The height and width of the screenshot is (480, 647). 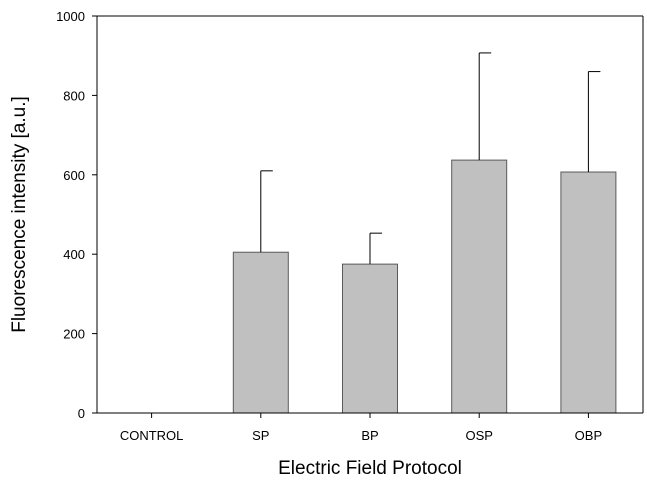 I want to click on x-tick-label: SP, so click(x=260, y=435).